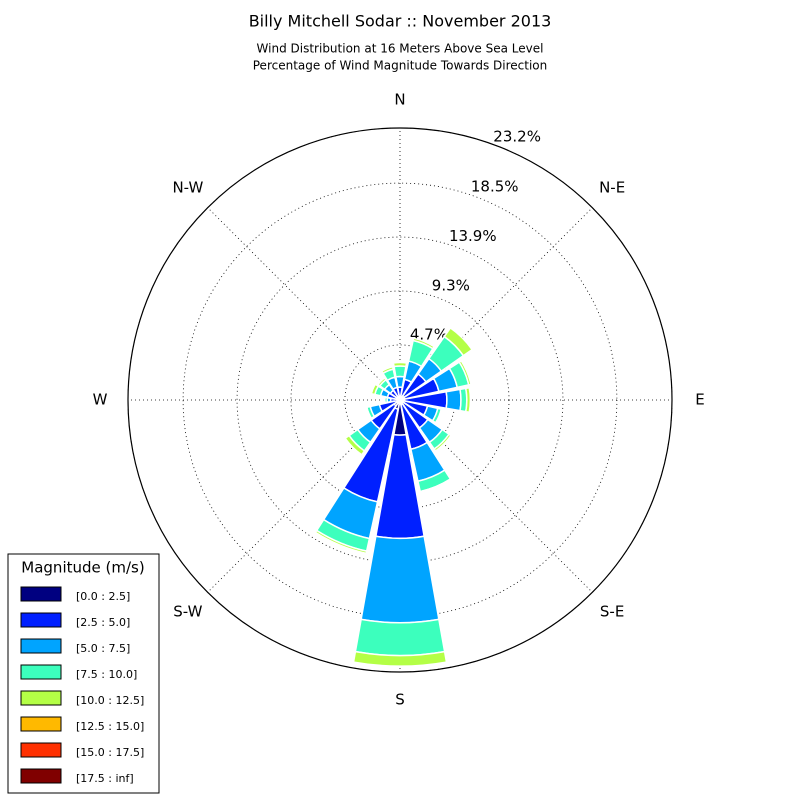  I want to click on direction-label: S-W, so click(187, 612).